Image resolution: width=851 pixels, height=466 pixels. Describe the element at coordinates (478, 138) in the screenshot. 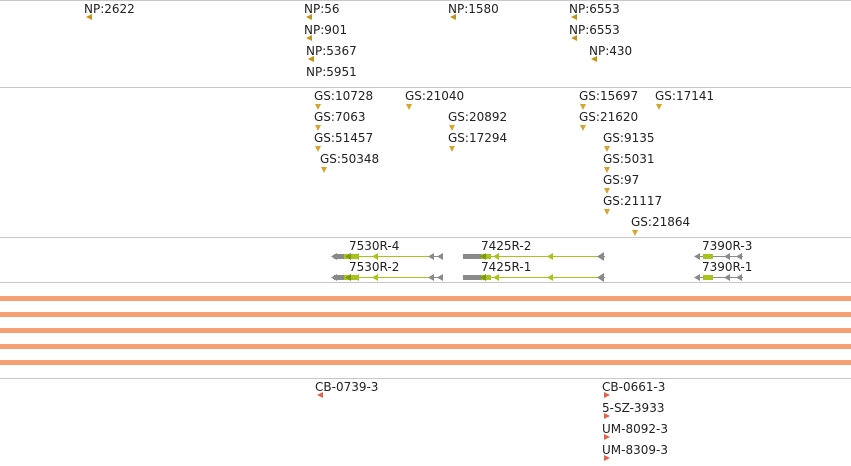

I see `feature-label: GS:17294` at that location.